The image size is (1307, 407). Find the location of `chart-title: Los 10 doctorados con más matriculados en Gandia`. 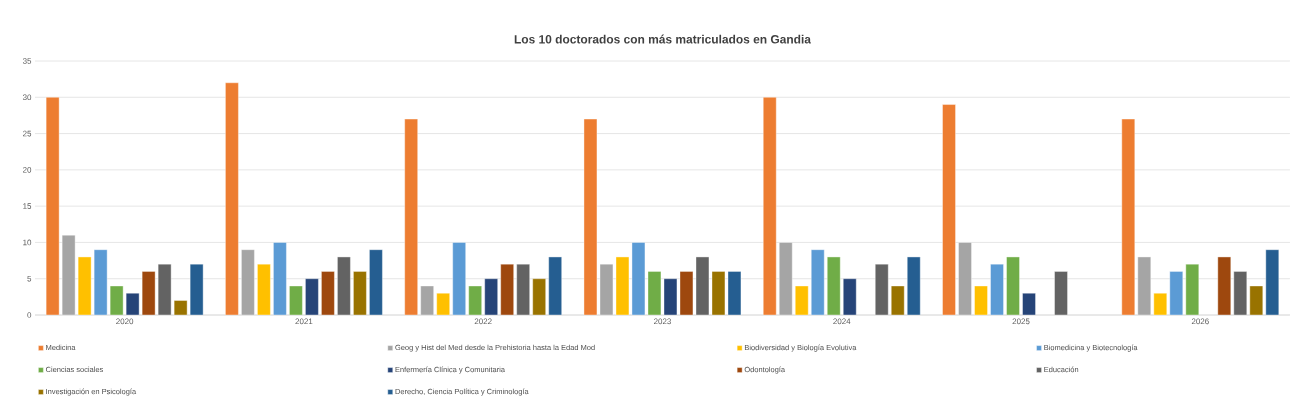

chart-title: Los 10 doctorados con más matriculados en Gandia is located at coordinates (663, 39).